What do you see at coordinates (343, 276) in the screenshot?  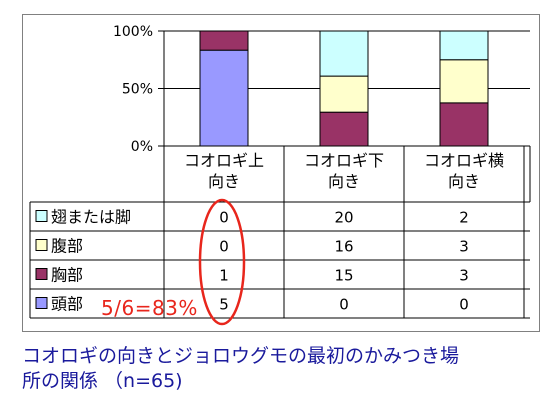 I see `table-cell-value: 15` at bounding box center [343, 276].